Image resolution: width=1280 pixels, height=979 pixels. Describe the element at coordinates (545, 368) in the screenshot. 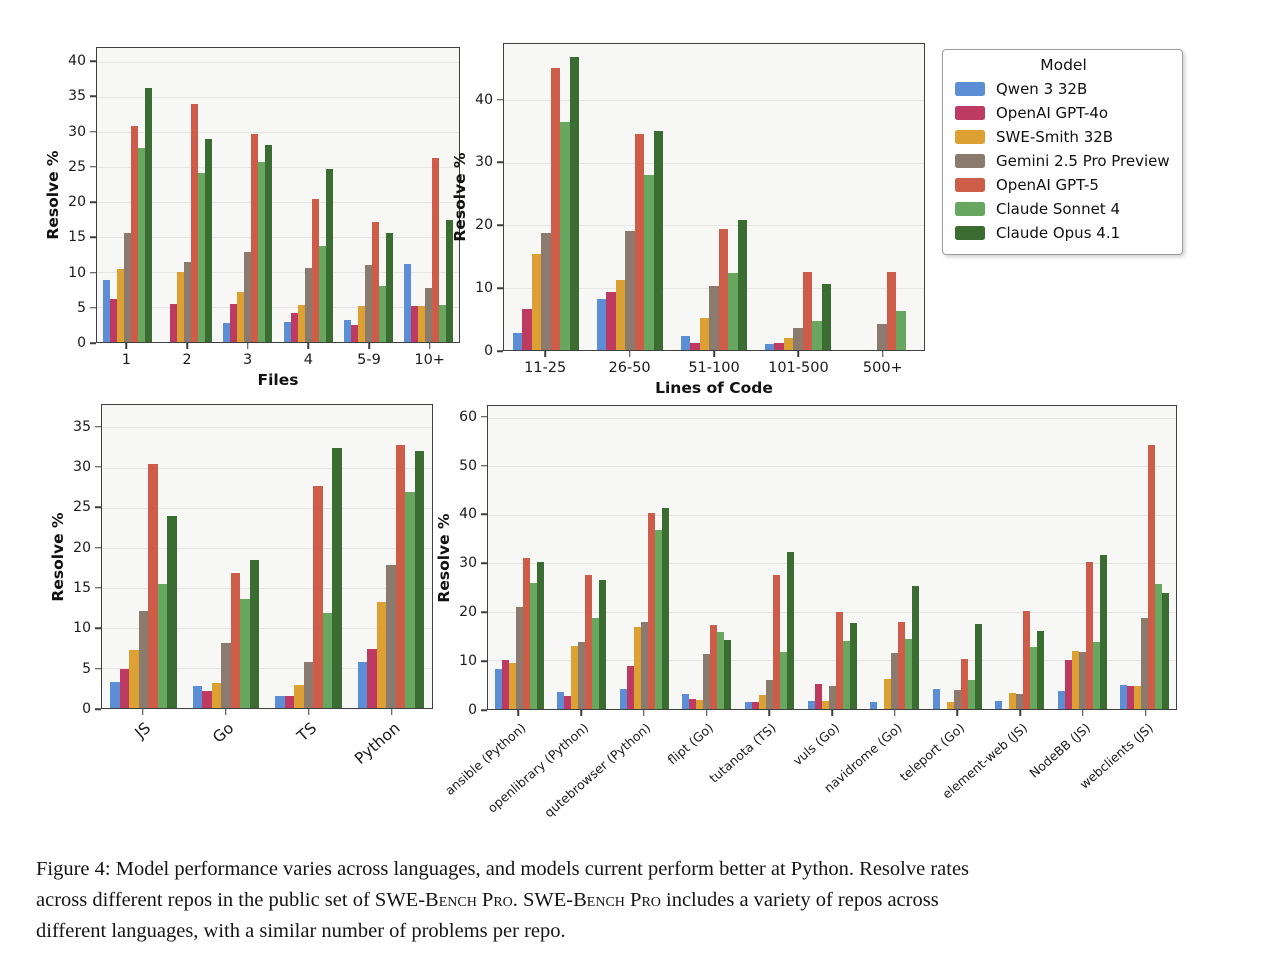

I see `x-tick-label: 11-25` at that location.